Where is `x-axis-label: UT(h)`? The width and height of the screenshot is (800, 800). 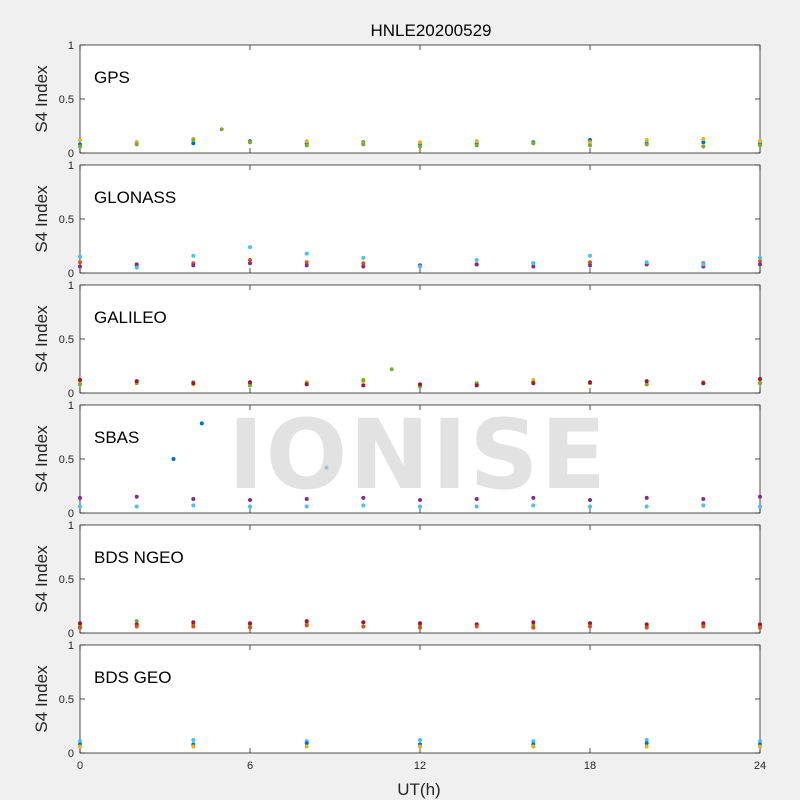 x-axis-label: UT(h) is located at coordinates (418, 789).